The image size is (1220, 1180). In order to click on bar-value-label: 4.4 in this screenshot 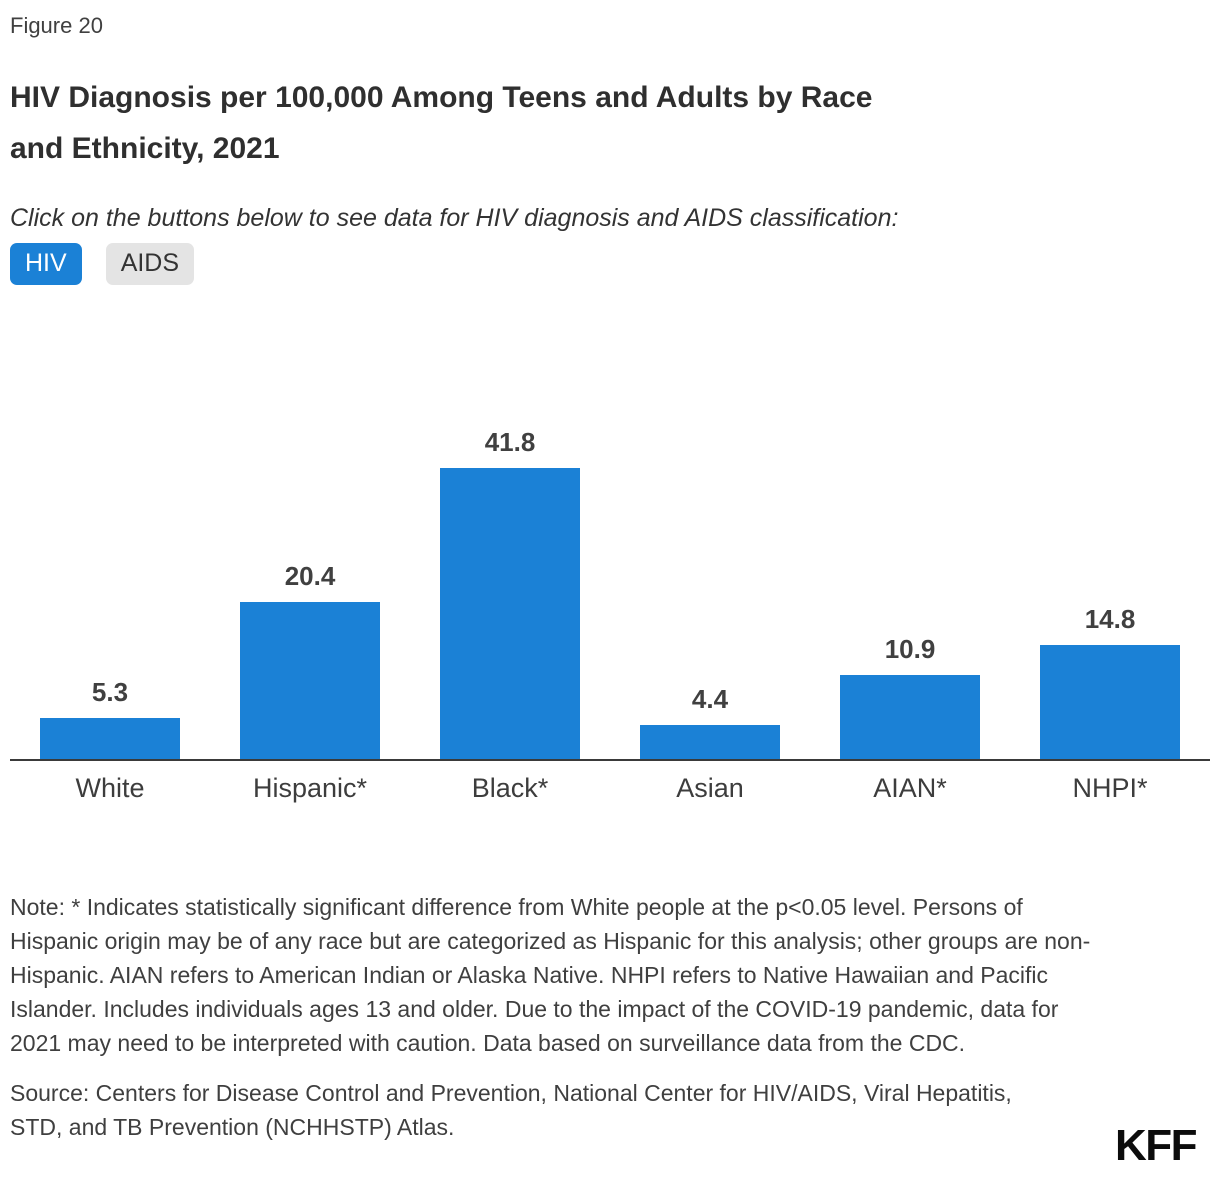, I will do `click(710, 699)`.